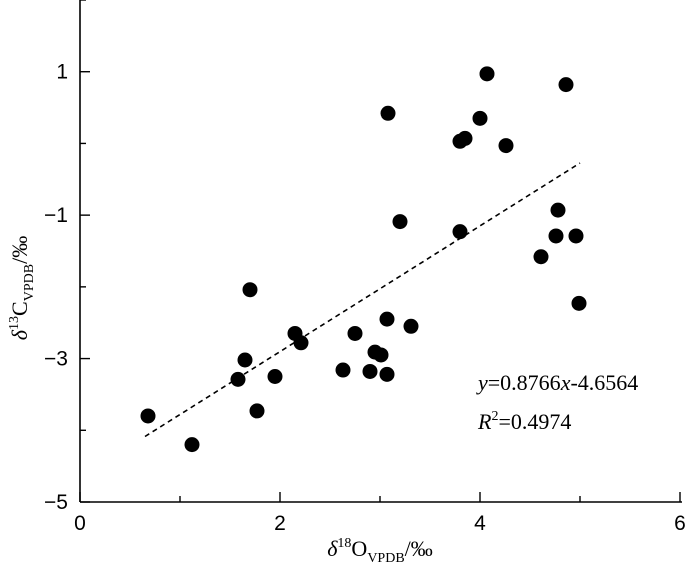 Image resolution: width=700 pixels, height=569 pixels. I want to click on y-axis-title: δ13CVPDB/‰, so click(22, 288).